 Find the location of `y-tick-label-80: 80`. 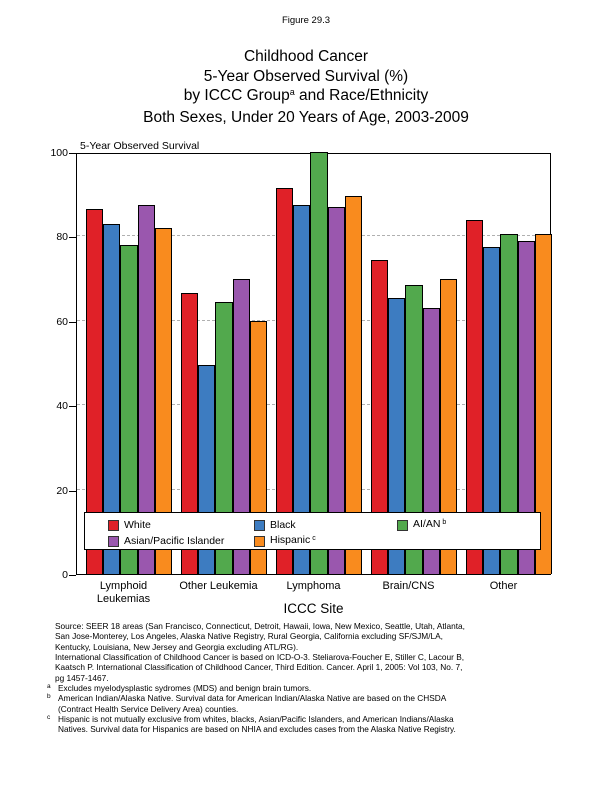

y-tick-label-80: 80 is located at coordinates (62, 237).